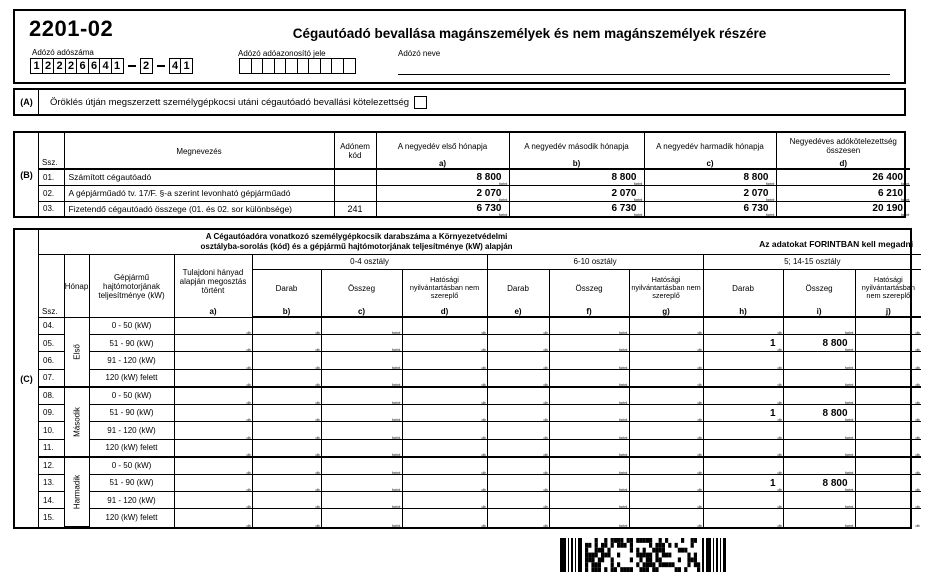  Describe the element at coordinates (589, 448) in the screenshot. I see `cell-11-f: forint` at that location.